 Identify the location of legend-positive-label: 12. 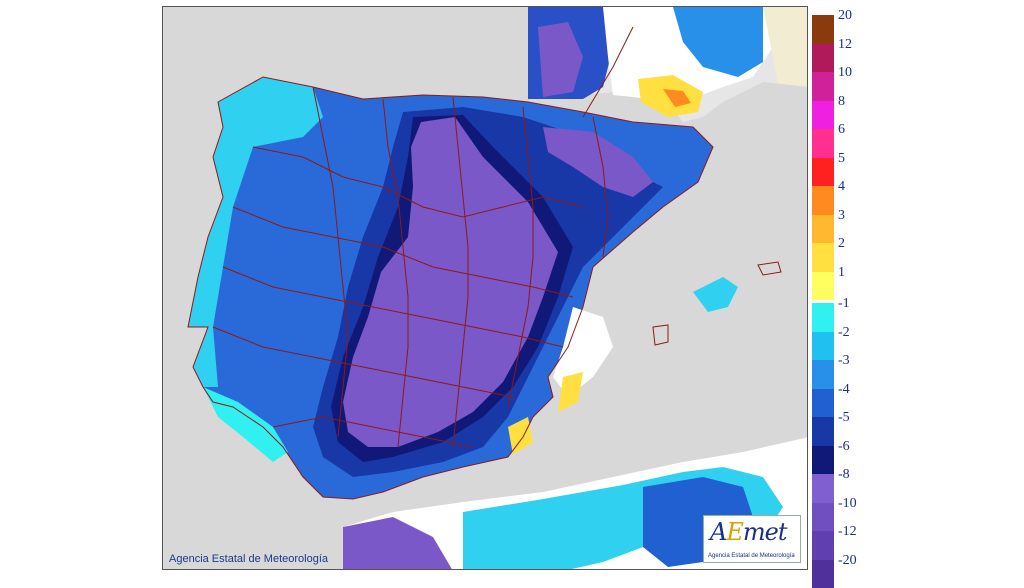
(845, 45).